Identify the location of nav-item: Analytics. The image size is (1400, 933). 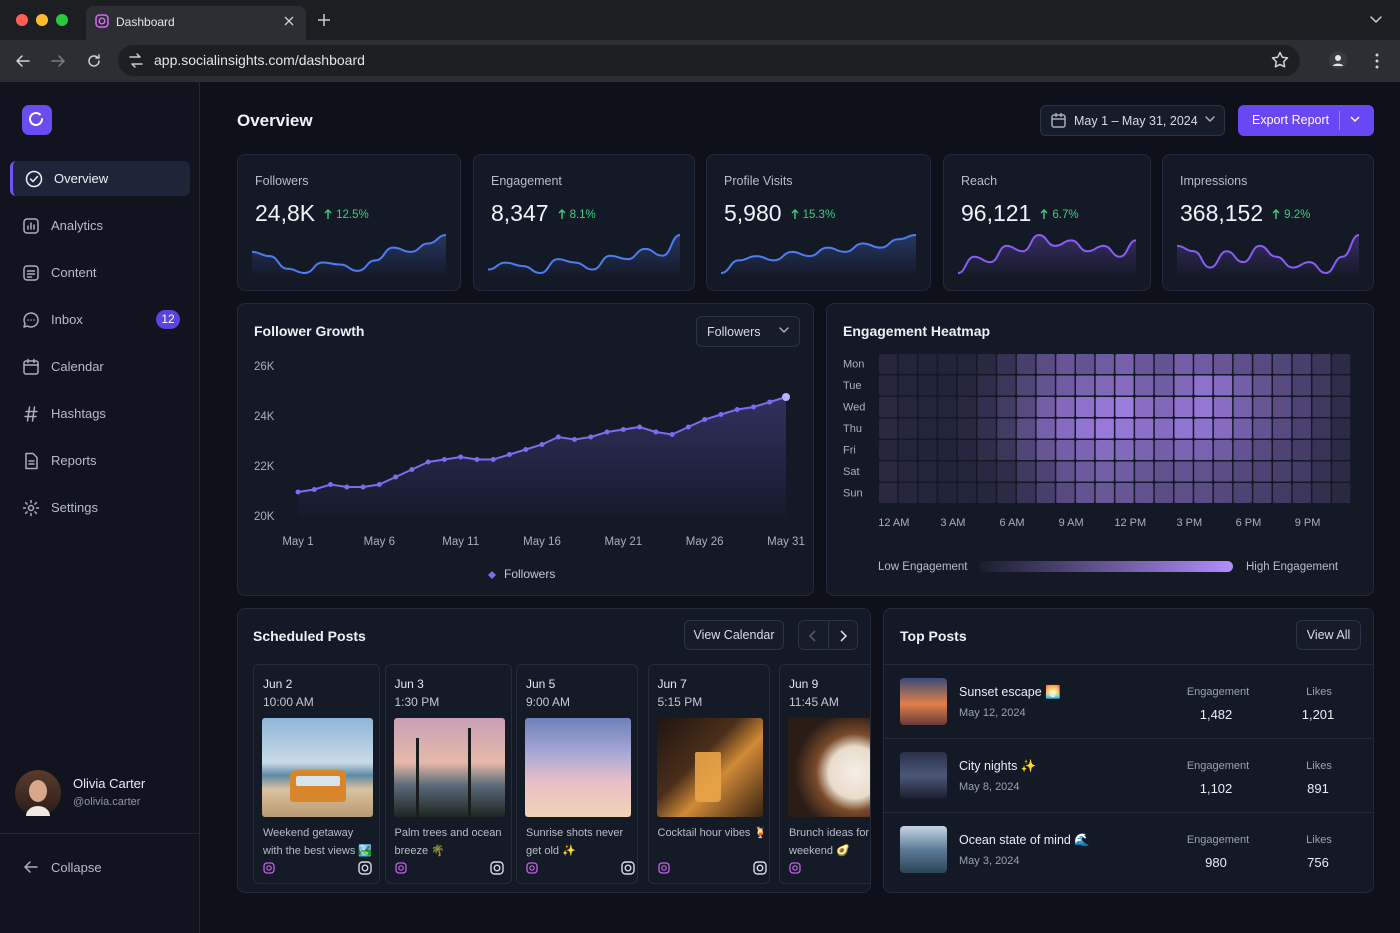
(100, 225).